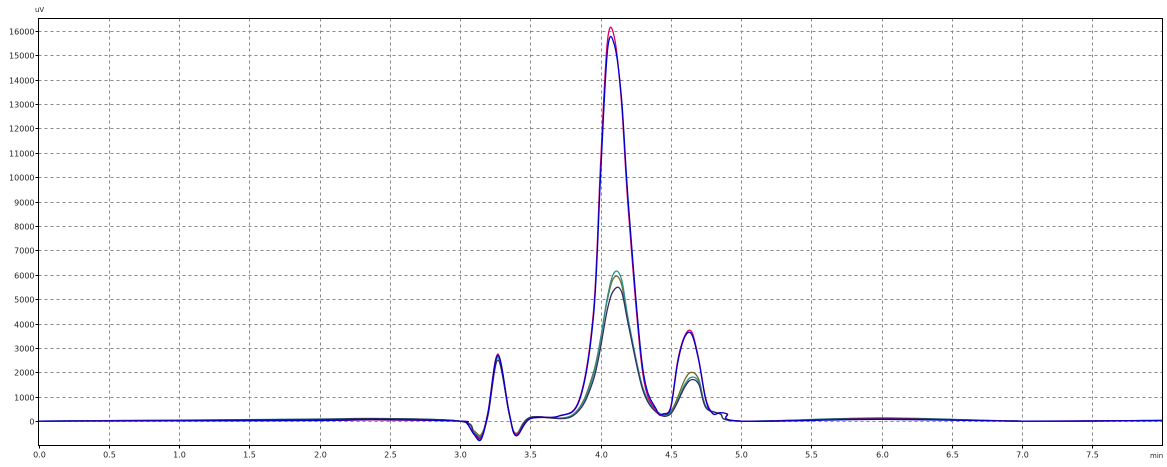  What do you see at coordinates (1156, 456) in the screenshot?
I see `x-unit-label: min` at bounding box center [1156, 456].